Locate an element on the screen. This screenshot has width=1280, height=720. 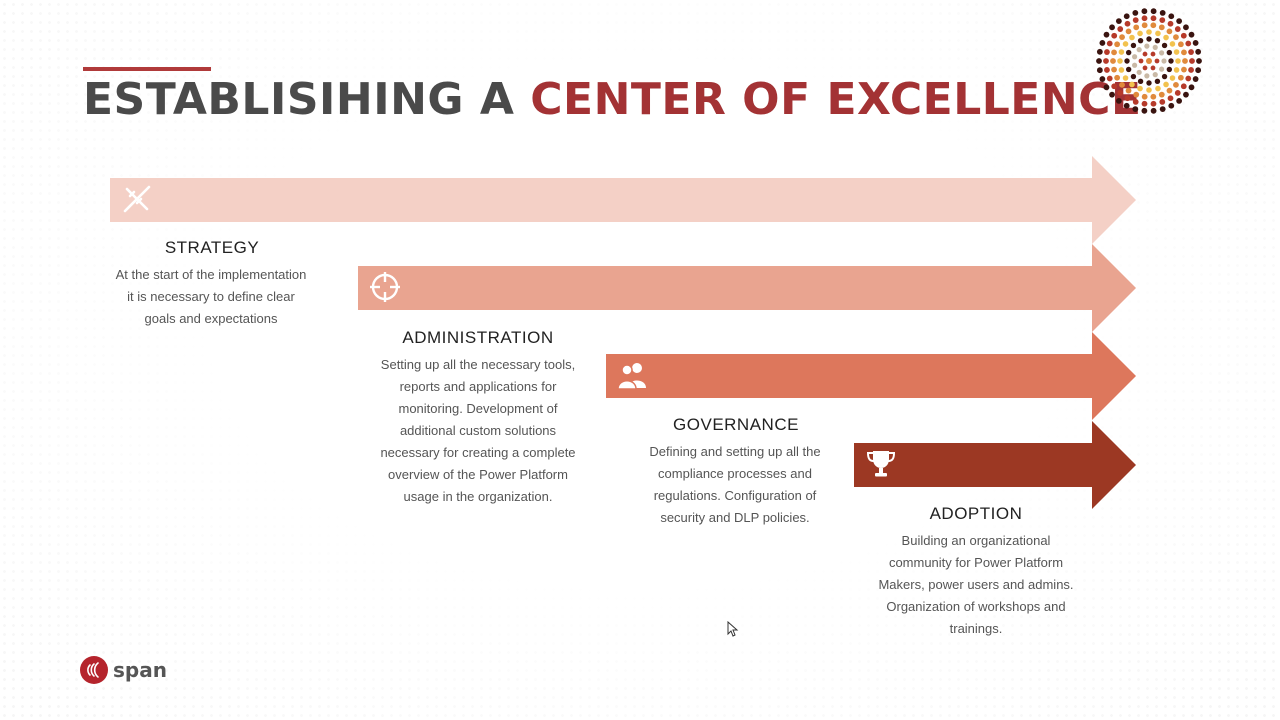
title-accent-line is located at coordinates (147, 69).